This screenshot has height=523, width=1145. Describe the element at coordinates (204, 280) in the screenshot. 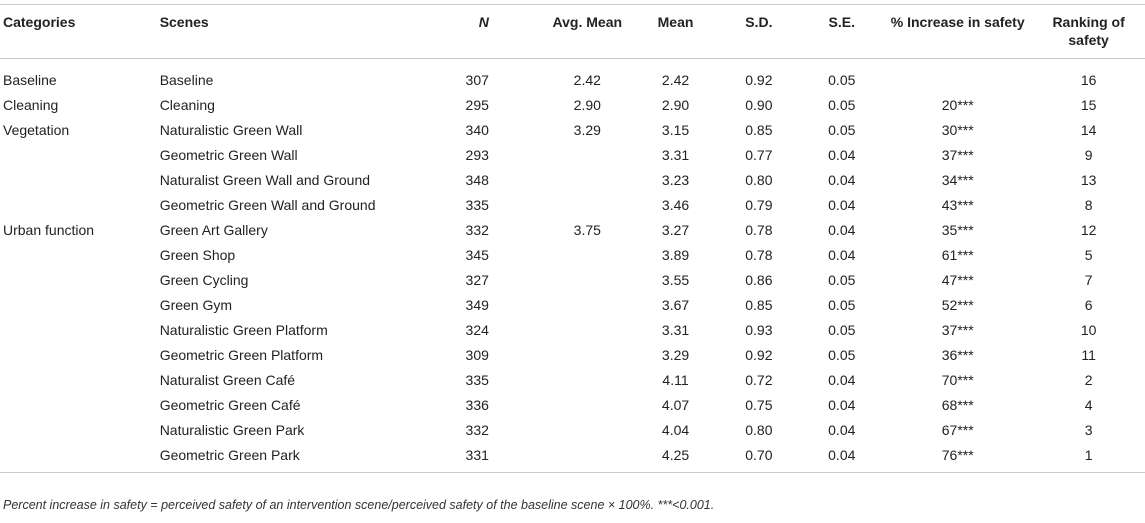

I see `cell-scene: Green Cycling` at that location.